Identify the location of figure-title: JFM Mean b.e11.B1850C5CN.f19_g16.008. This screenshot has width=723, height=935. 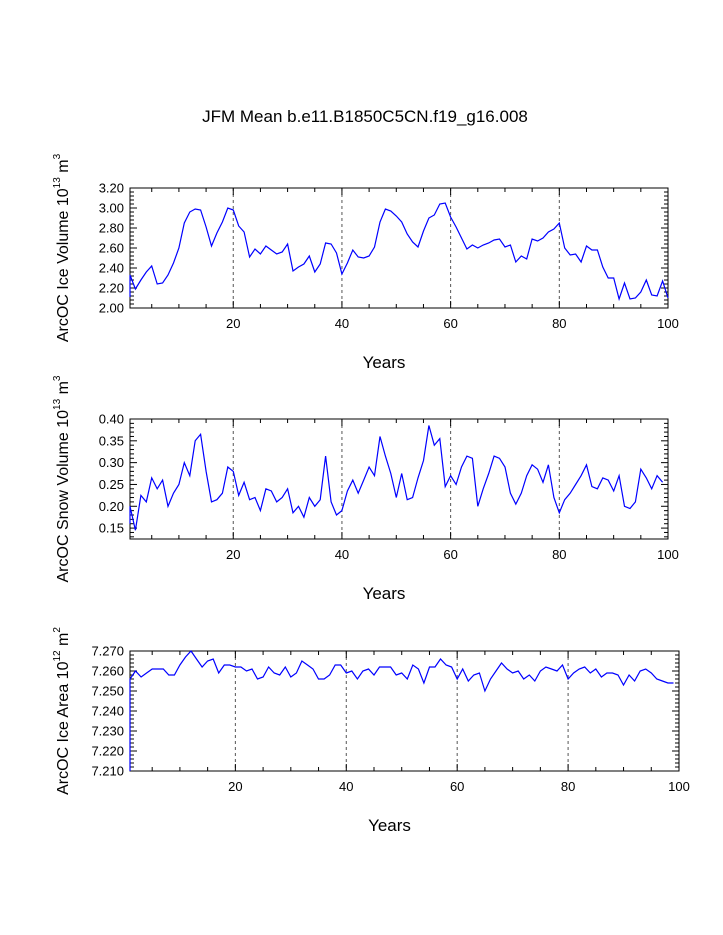
(365, 116).